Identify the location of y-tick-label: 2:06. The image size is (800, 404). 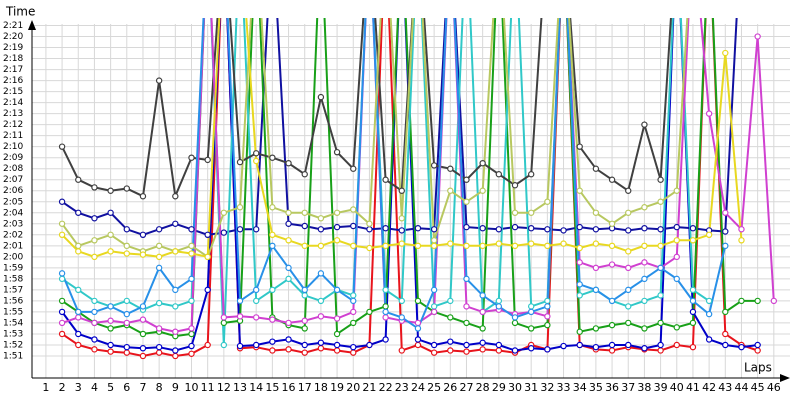
(13, 191).